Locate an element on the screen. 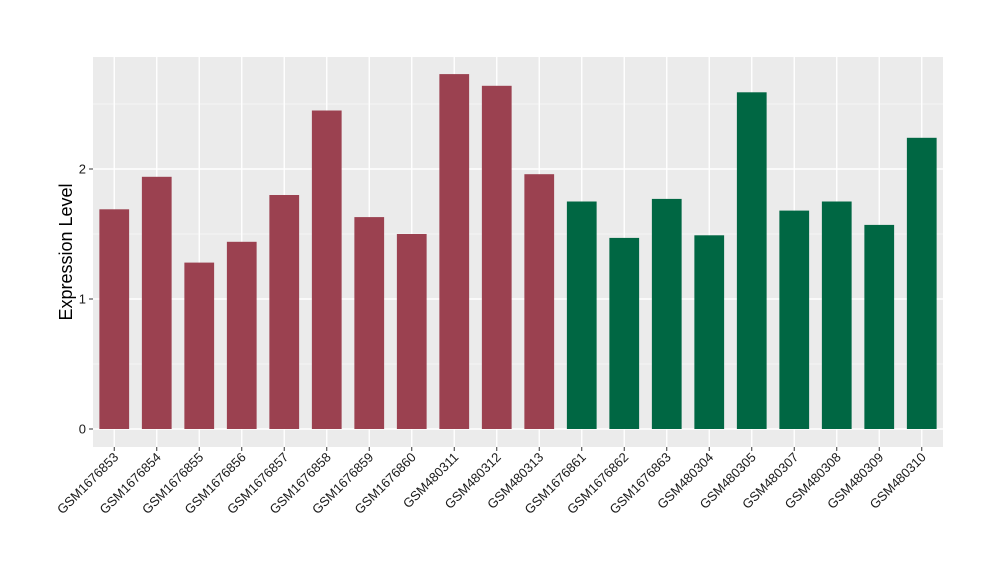 The image size is (1000, 580). bar-GSM1676859 is located at coordinates (369, 323).